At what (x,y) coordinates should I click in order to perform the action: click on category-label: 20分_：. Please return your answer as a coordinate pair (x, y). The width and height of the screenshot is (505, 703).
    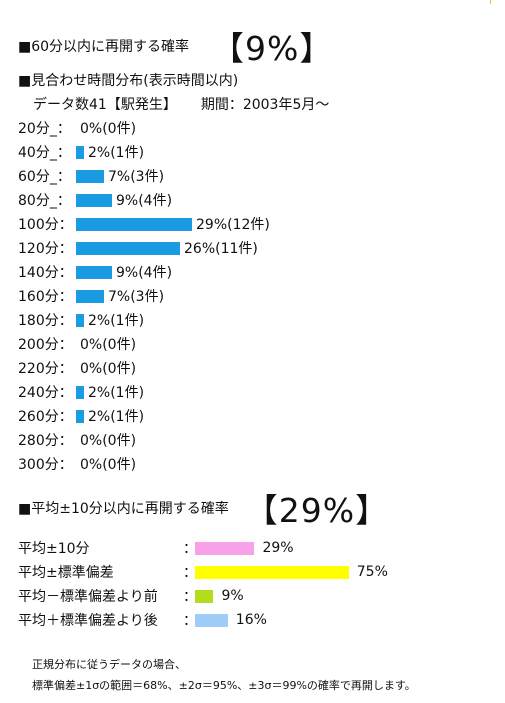
    Looking at the image, I should click on (44, 129).